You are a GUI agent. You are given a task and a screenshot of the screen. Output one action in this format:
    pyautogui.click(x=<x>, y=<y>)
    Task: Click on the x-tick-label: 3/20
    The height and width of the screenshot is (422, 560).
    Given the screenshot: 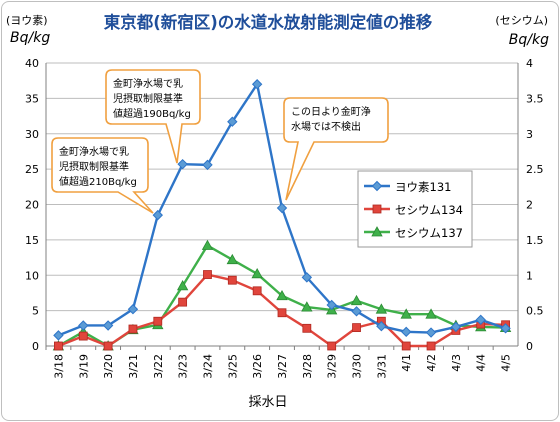 What is the action you would take?
    pyautogui.click(x=108, y=366)
    